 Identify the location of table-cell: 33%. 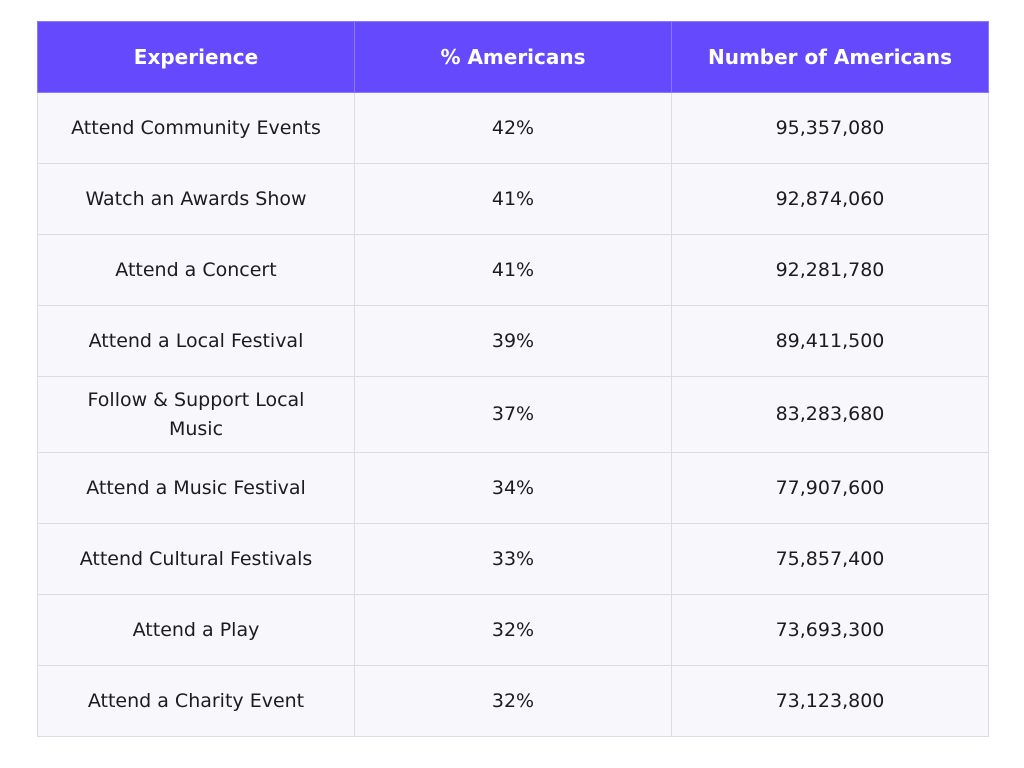
(513, 559).